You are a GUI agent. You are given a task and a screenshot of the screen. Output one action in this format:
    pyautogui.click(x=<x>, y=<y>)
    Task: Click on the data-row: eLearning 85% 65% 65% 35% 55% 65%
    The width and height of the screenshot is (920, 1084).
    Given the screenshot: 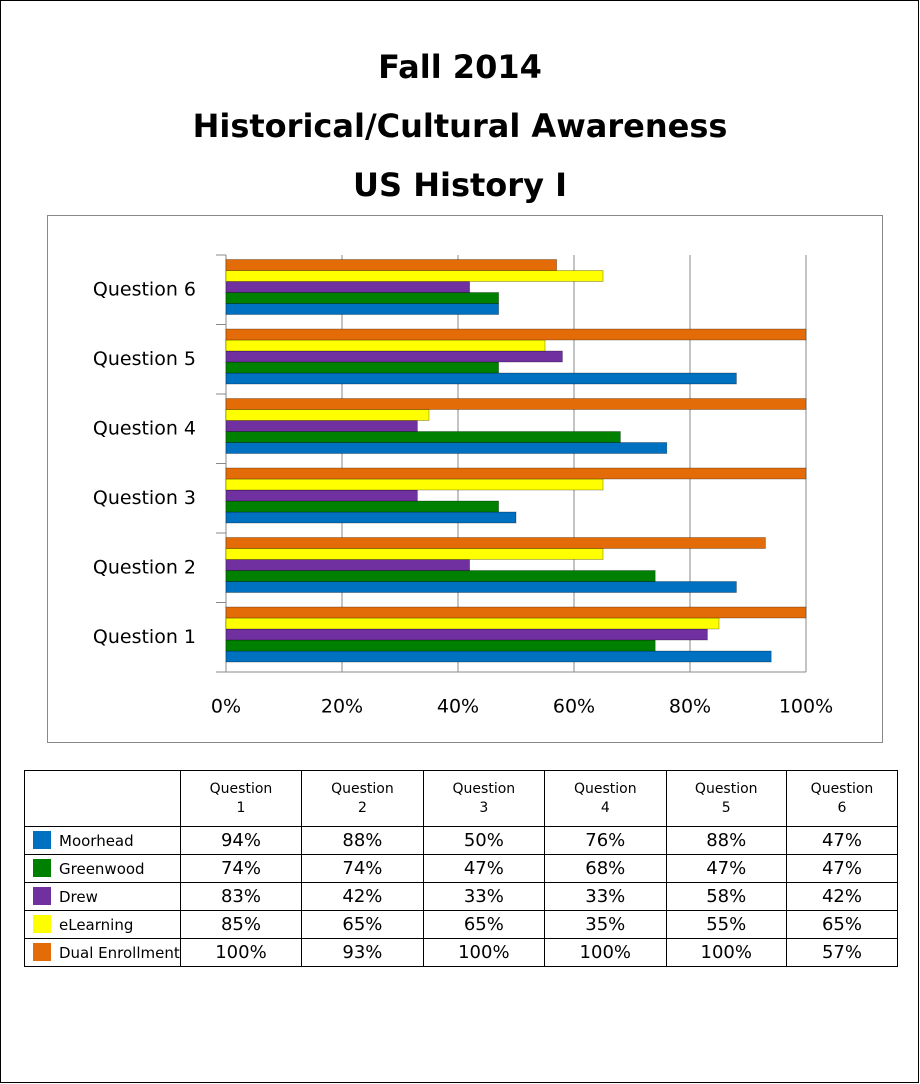 What is the action you would take?
    pyautogui.click(x=461, y=924)
    